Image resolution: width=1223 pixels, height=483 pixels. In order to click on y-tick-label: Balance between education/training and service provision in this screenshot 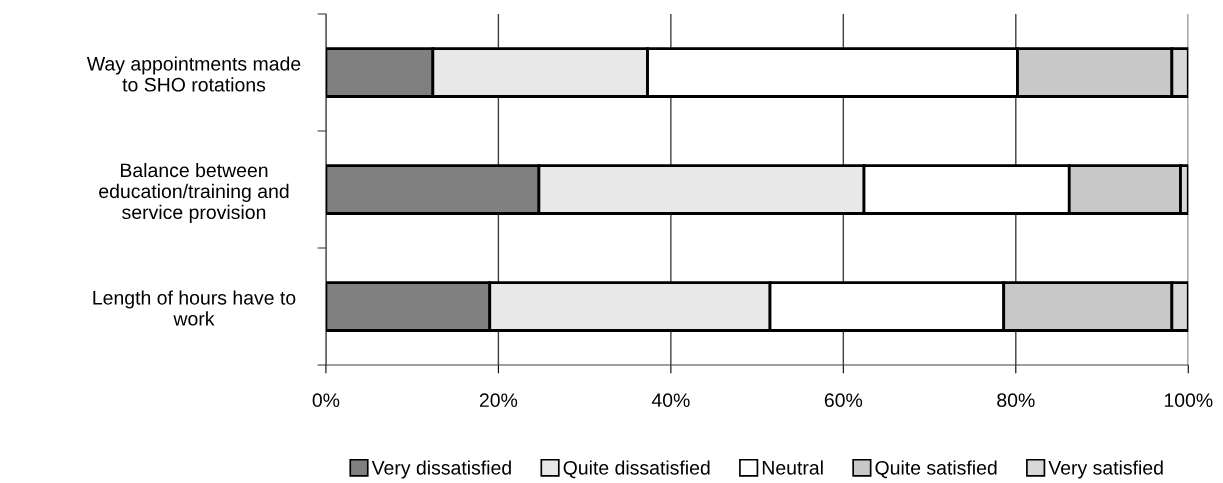, I will do `click(194, 192)`.